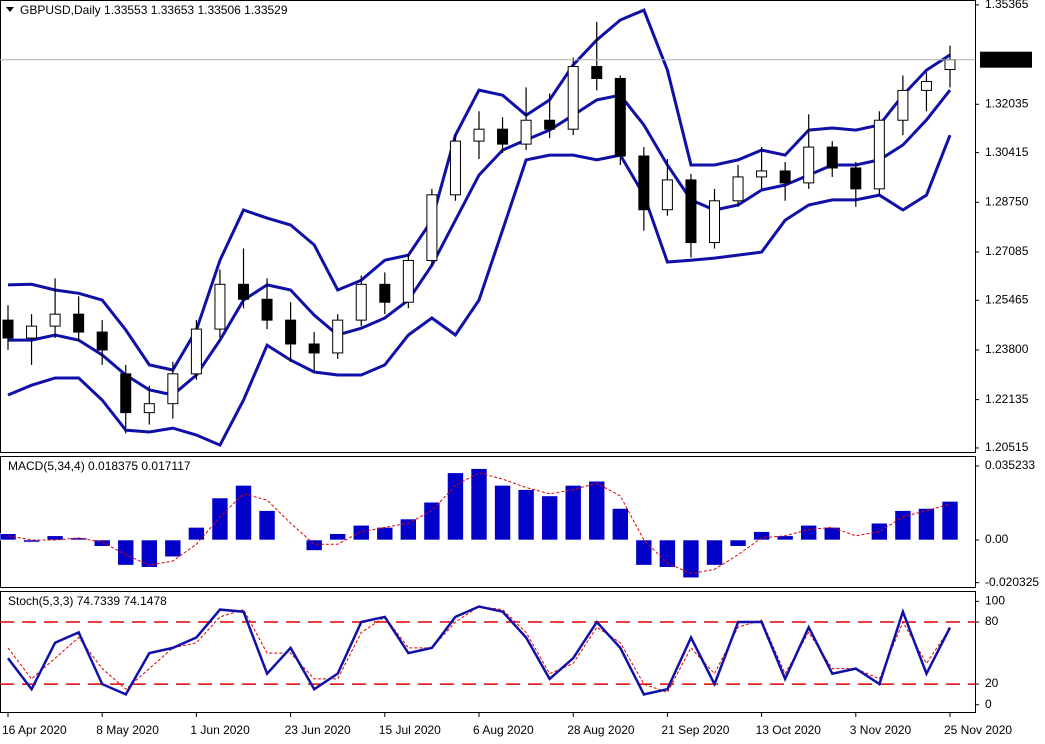 The image size is (1045, 744). What do you see at coordinates (601, 730) in the screenshot?
I see `x-tick-label: 28 Aug 2020` at bounding box center [601, 730].